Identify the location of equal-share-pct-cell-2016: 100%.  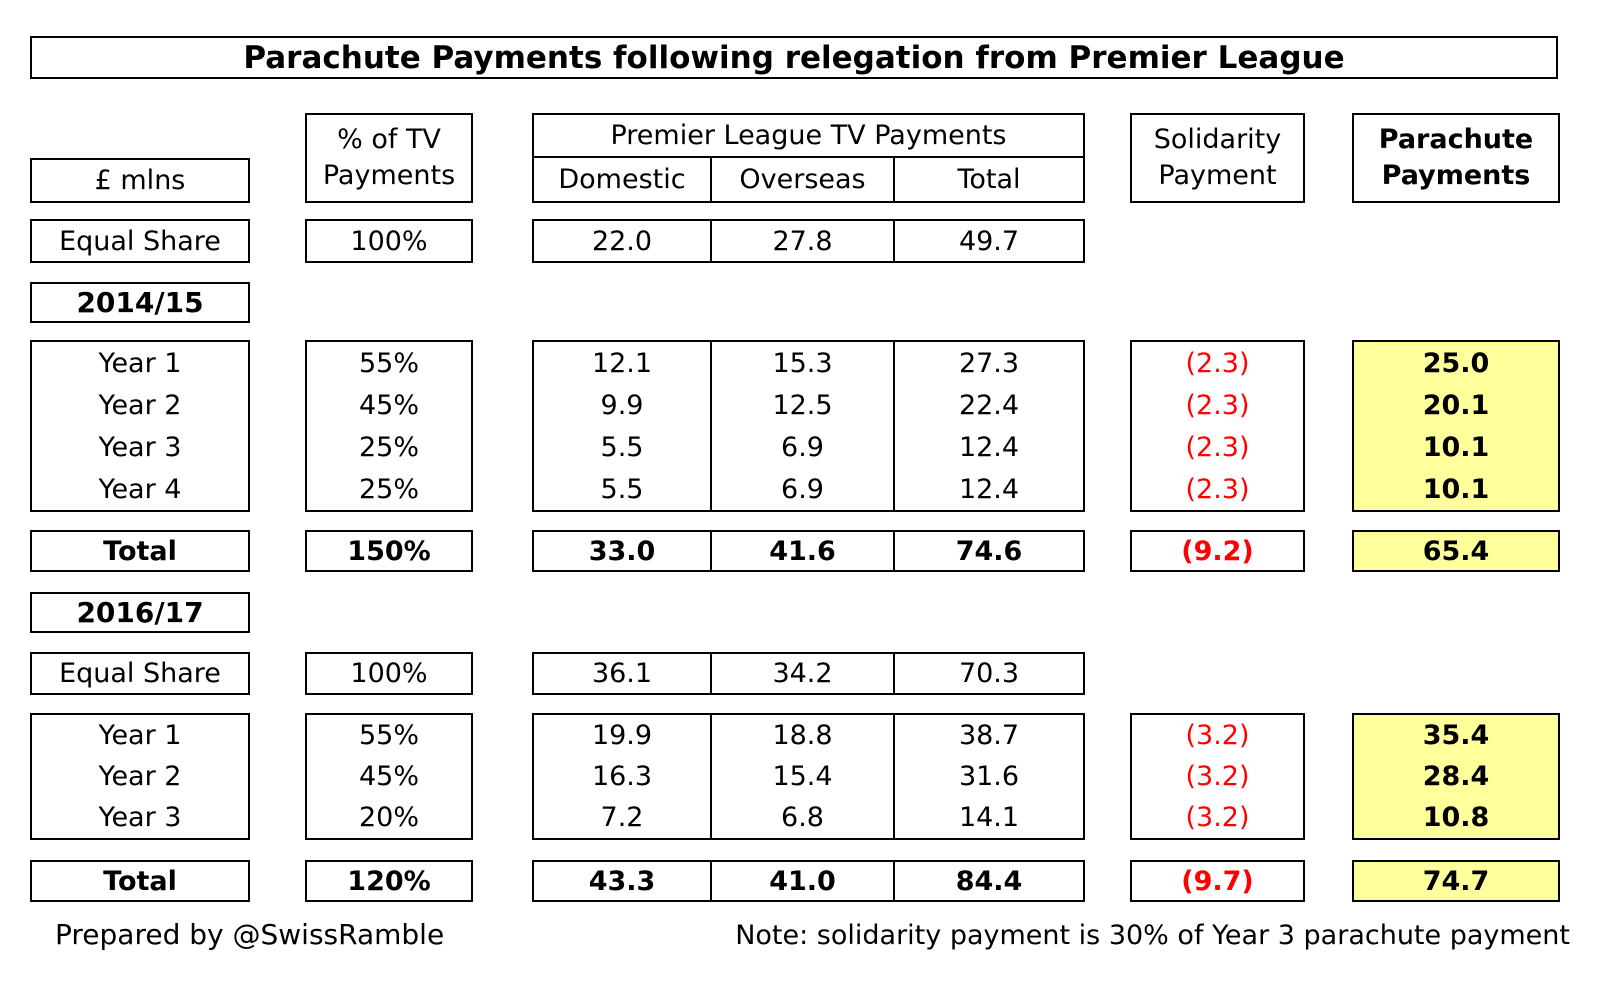
(389, 673).